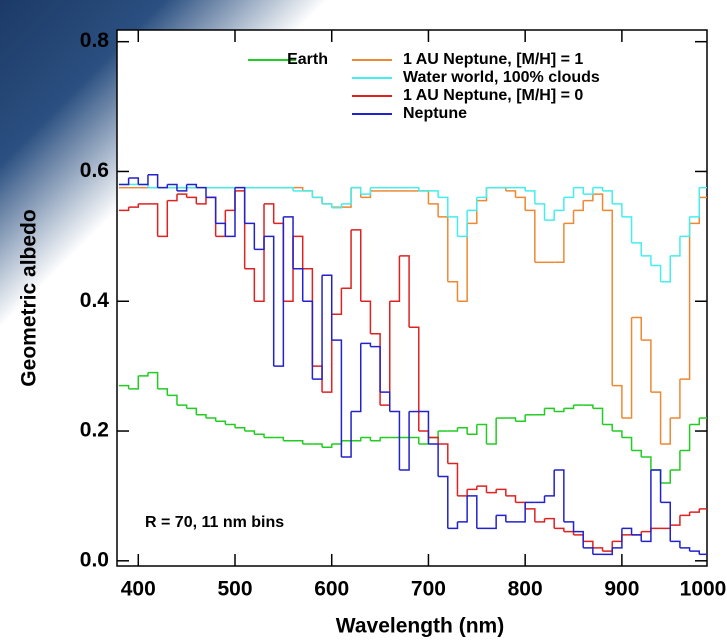  What do you see at coordinates (307, 59) in the screenshot?
I see `legend-label: Earth` at bounding box center [307, 59].